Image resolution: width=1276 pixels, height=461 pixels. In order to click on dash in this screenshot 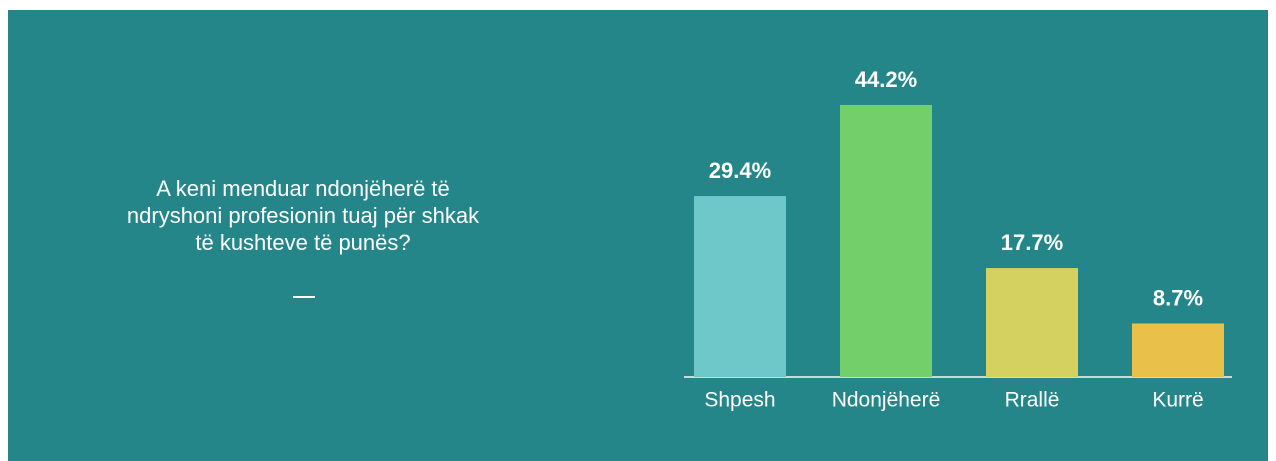, I will do `click(304, 297)`.